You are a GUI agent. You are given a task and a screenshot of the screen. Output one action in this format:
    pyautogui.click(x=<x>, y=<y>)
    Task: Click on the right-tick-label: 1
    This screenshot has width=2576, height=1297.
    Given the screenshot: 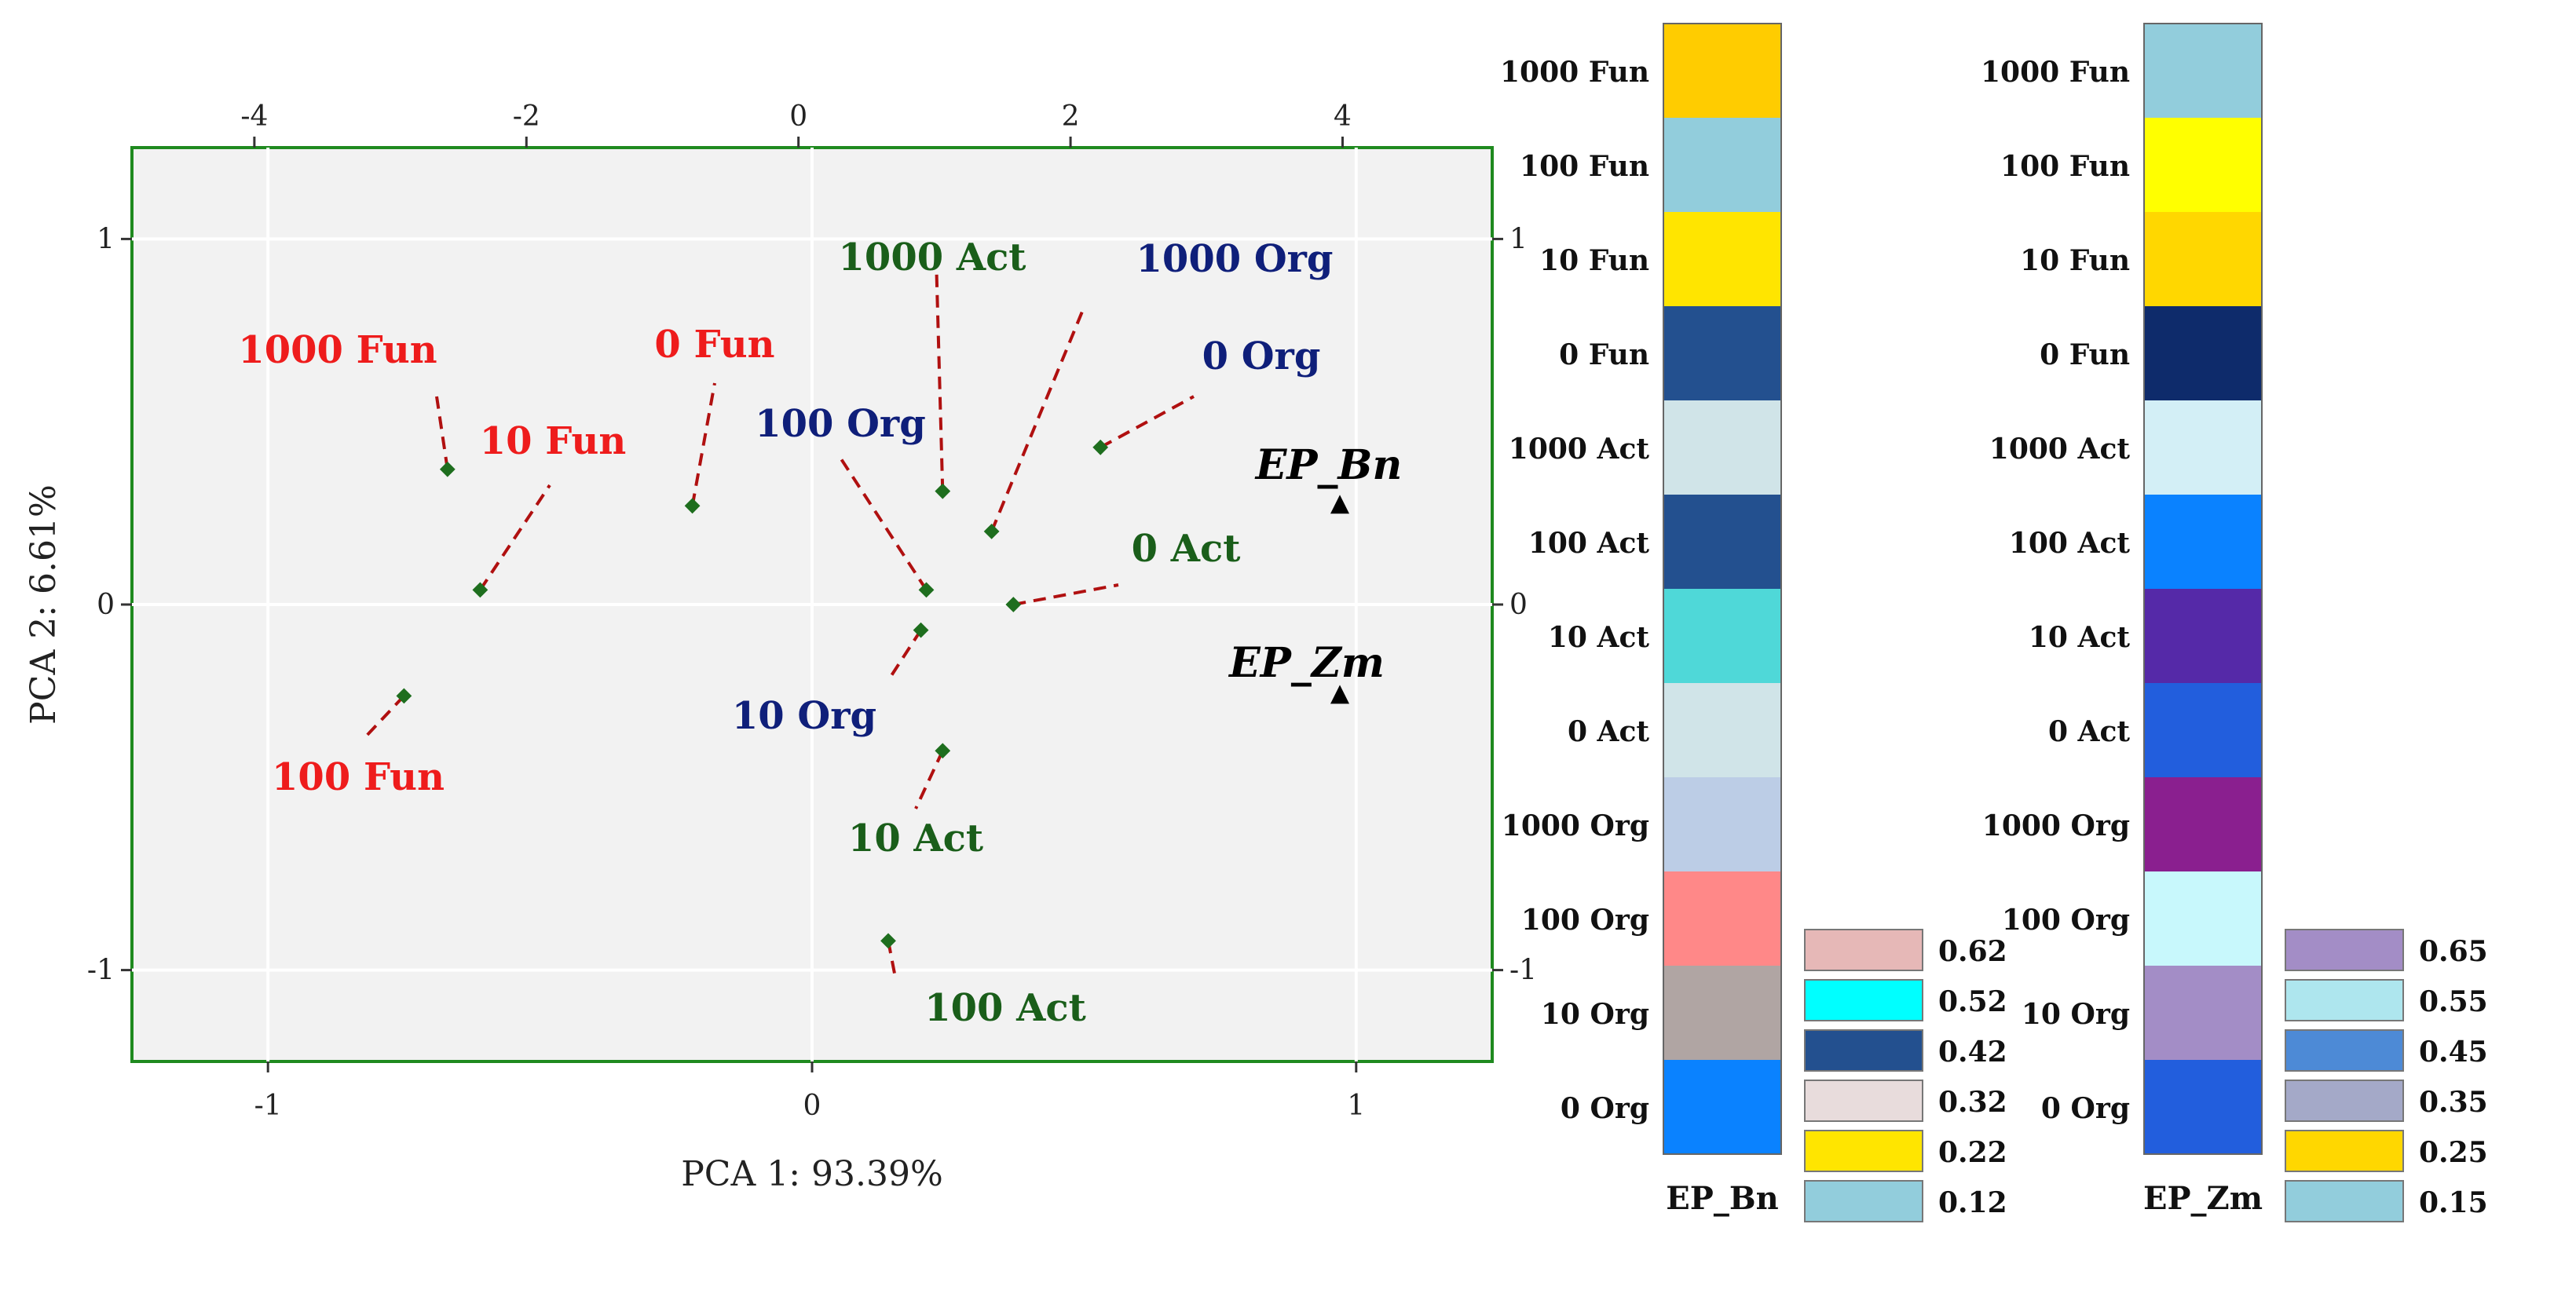 What is the action you would take?
    pyautogui.click(x=1518, y=239)
    